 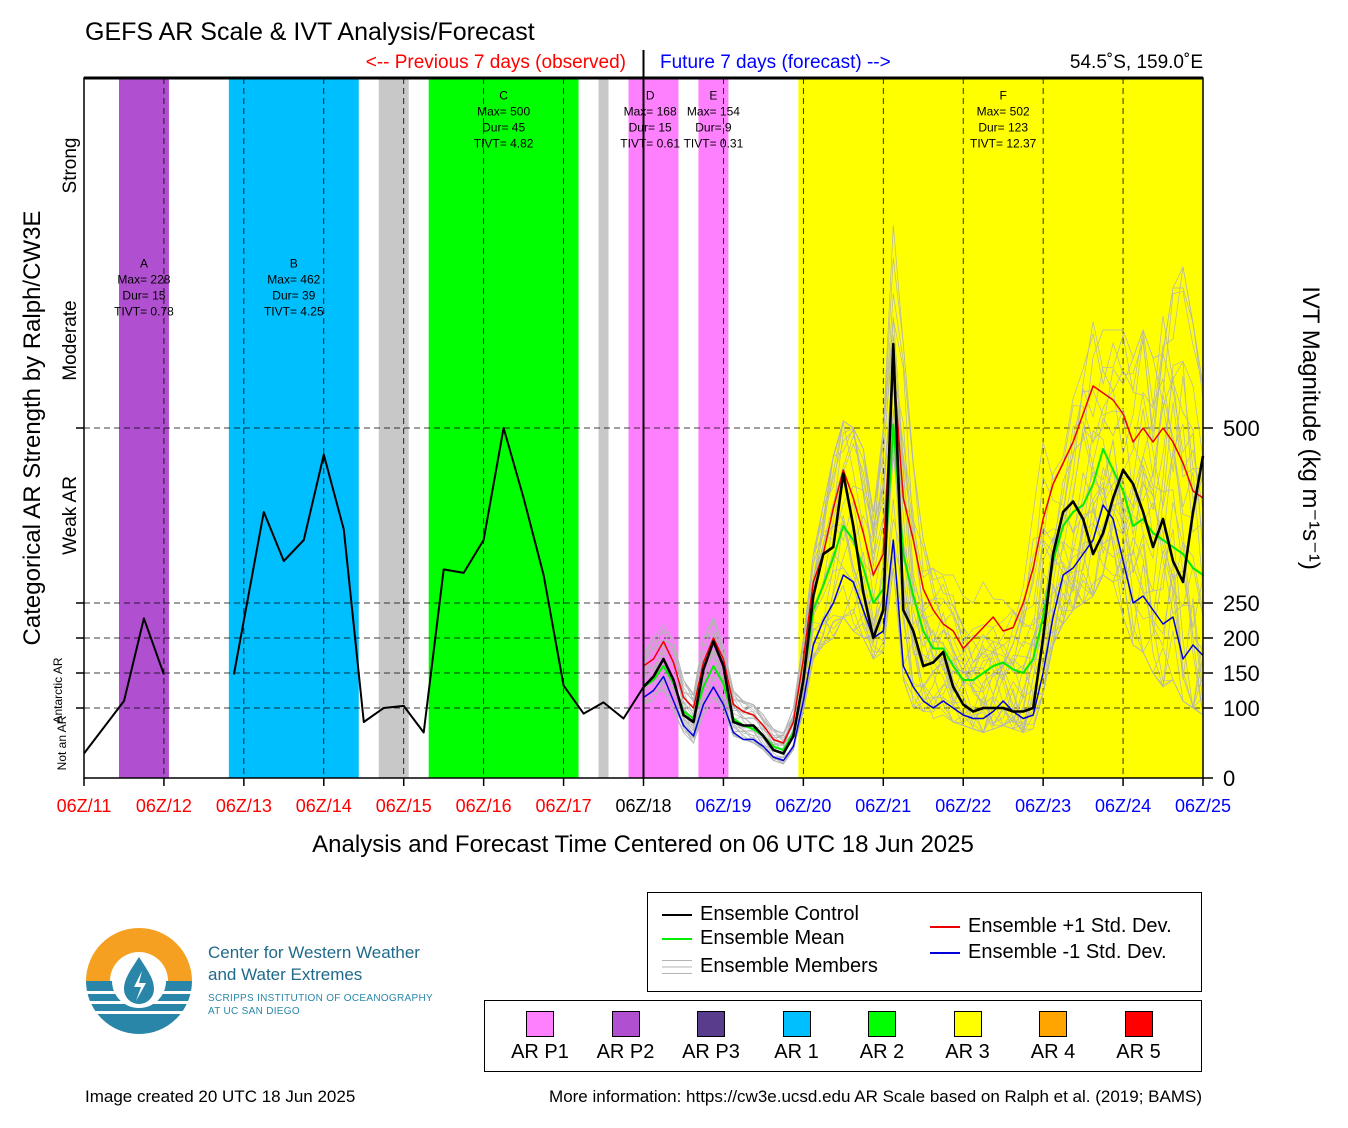 What do you see at coordinates (945, 926) in the screenshot?
I see `legend-plus-std-swatch` at bounding box center [945, 926].